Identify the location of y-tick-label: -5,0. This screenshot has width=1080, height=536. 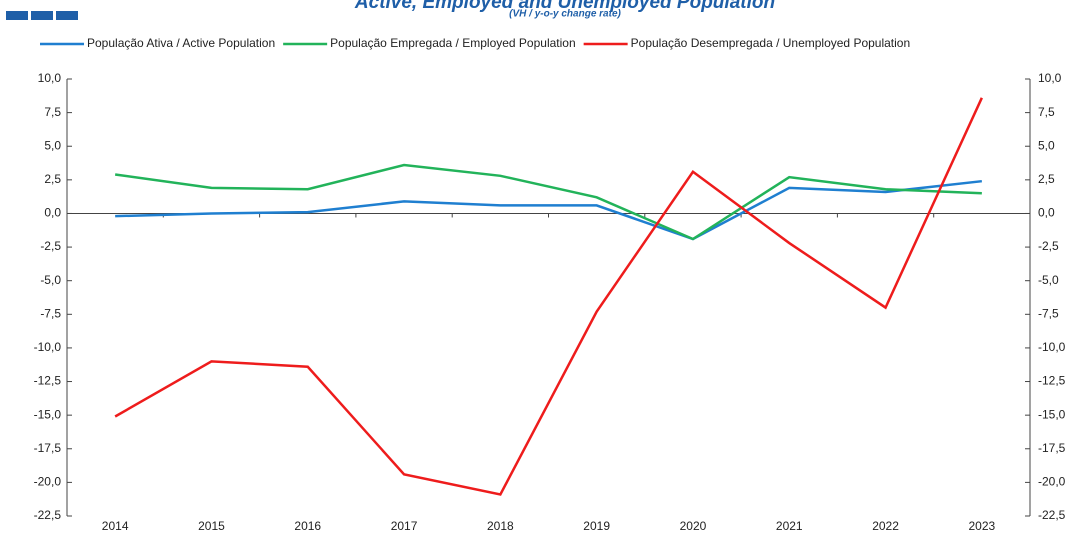
(50, 280).